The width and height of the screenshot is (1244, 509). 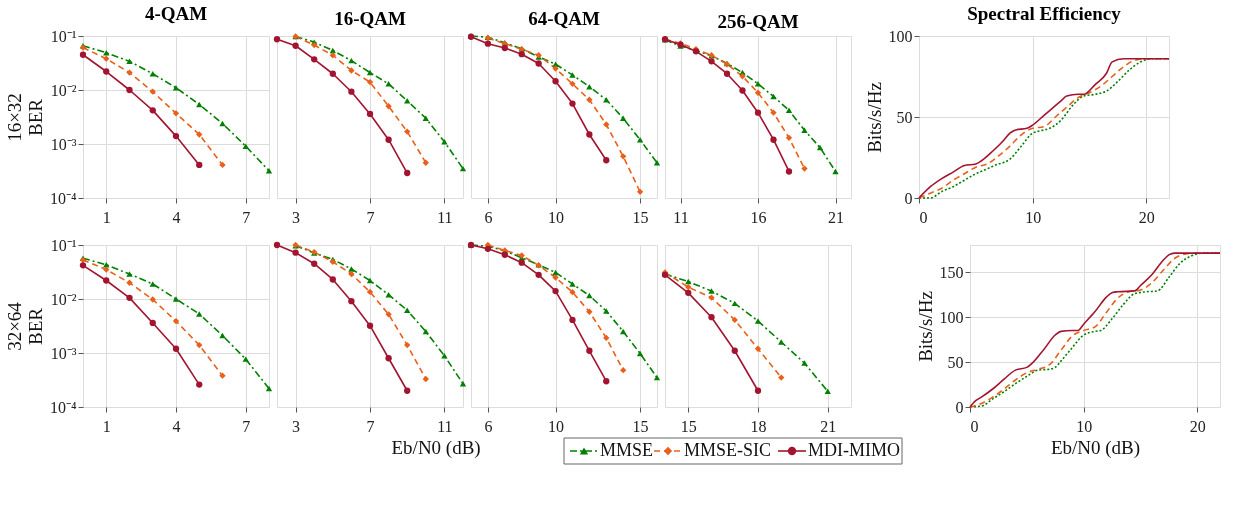 What do you see at coordinates (1044, 13) in the screenshot?
I see `chart-title: Spectral Efficiency` at bounding box center [1044, 13].